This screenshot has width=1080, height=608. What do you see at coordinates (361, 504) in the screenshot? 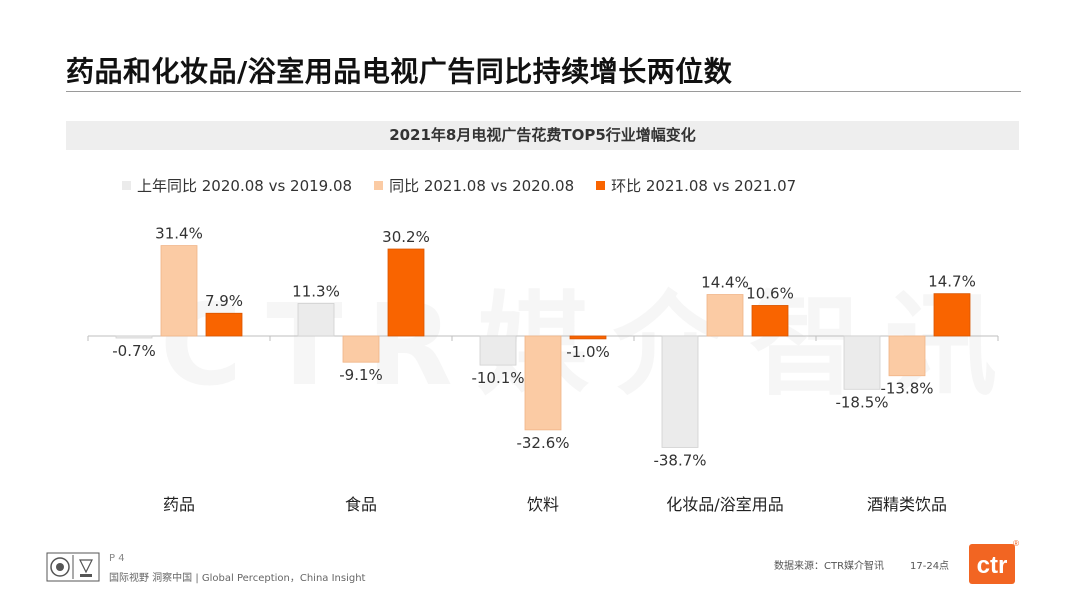
I see `category-label: 食品` at bounding box center [361, 504].